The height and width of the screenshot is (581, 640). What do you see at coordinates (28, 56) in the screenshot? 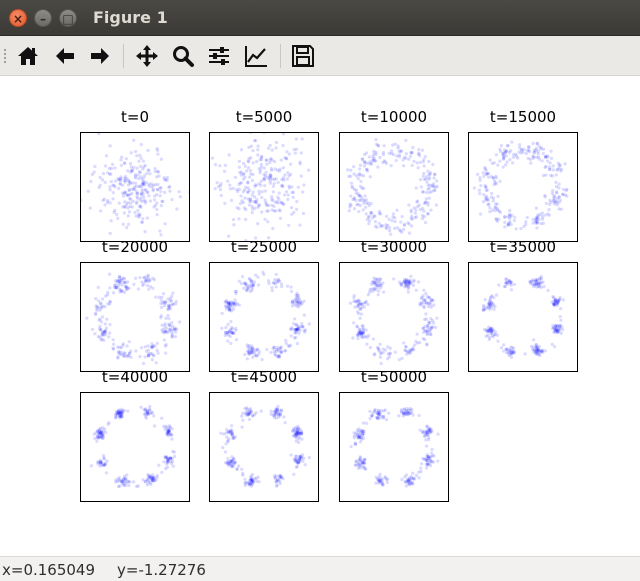
I see `home-button` at bounding box center [28, 56].